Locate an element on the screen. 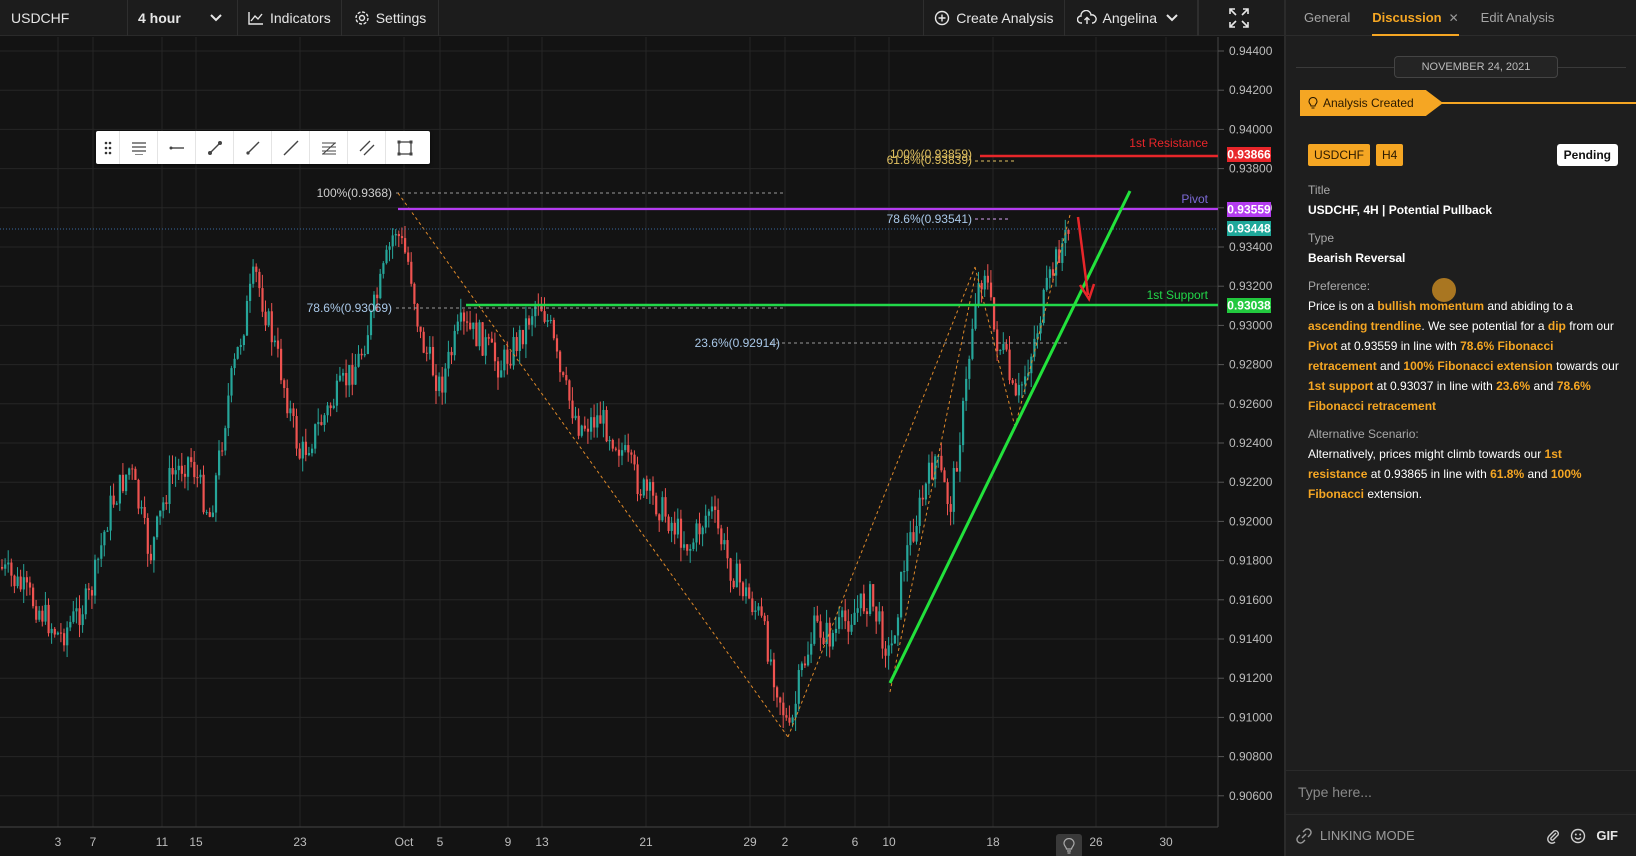 This screenshot has height=856, width=1636. pref-t1: Price is on a is located at coordinates (1343, 306).